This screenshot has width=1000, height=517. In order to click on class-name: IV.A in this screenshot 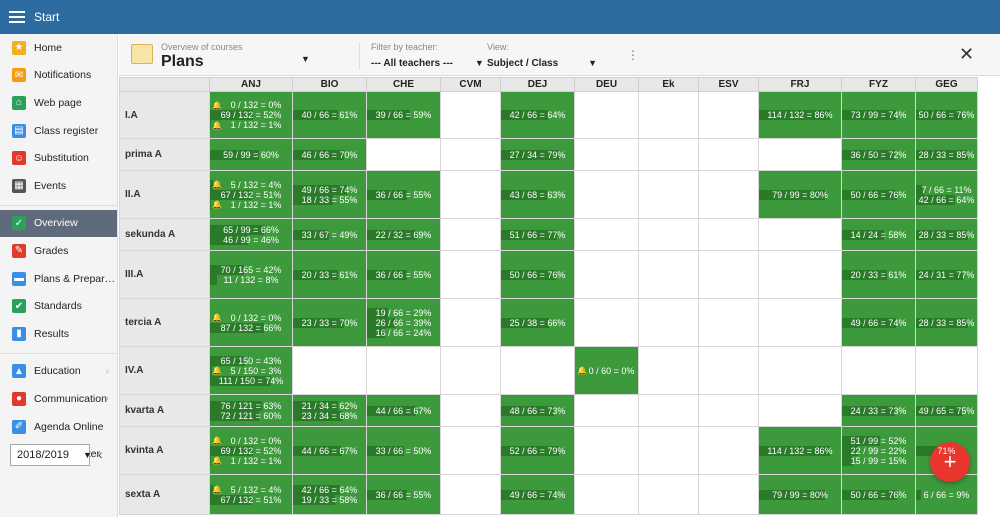, I will do `click(164, 370)`.